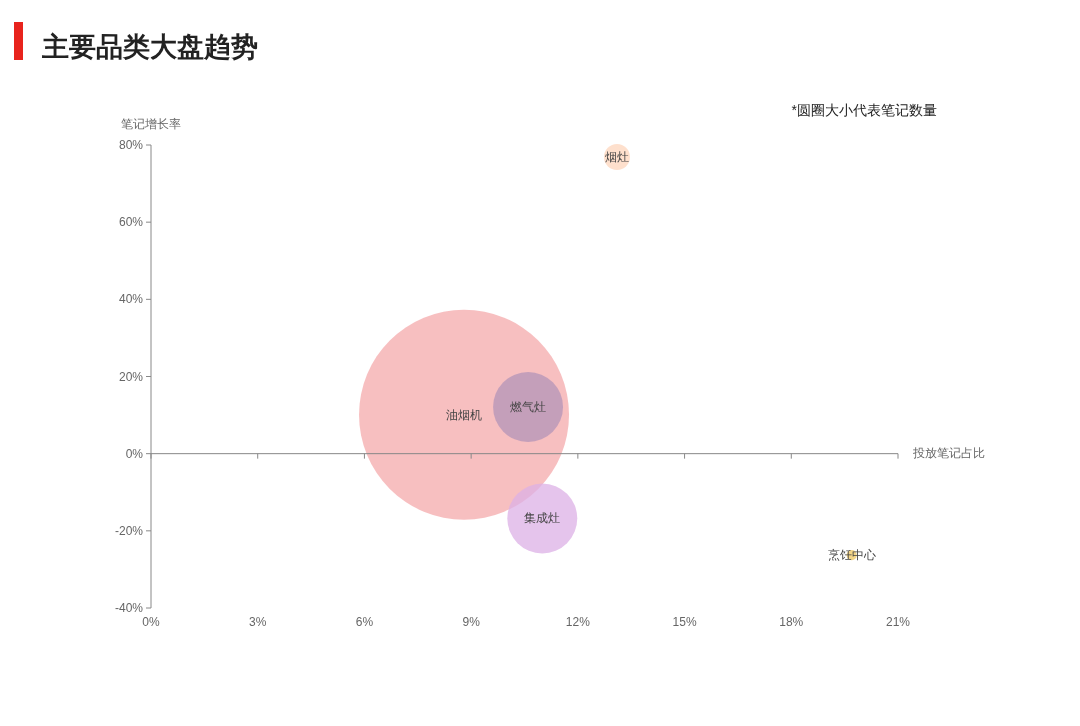 This screenshot has width=1080, height=726. Describe the element at coordinates (129, 608) in the screenshot. I see `y-tick-label: -40%` at that location.